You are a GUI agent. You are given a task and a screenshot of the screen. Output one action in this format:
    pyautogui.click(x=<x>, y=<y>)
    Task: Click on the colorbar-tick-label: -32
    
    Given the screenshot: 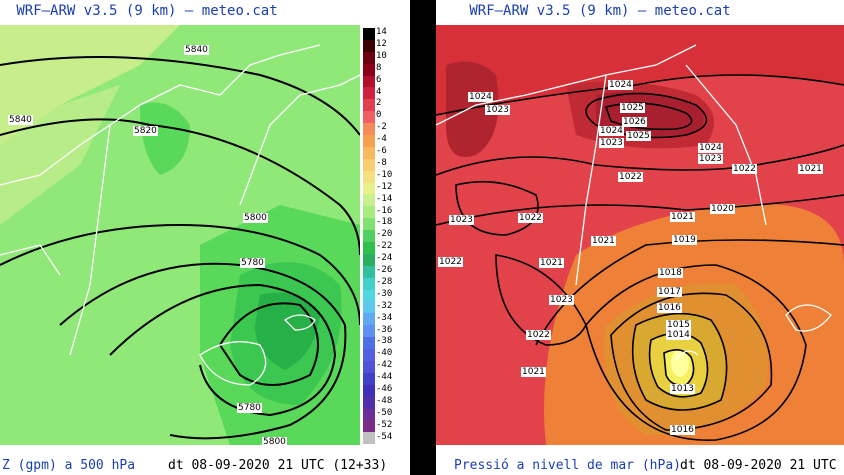 What is the action you would take?
    pyautogui.click(x=384, y=305)
    